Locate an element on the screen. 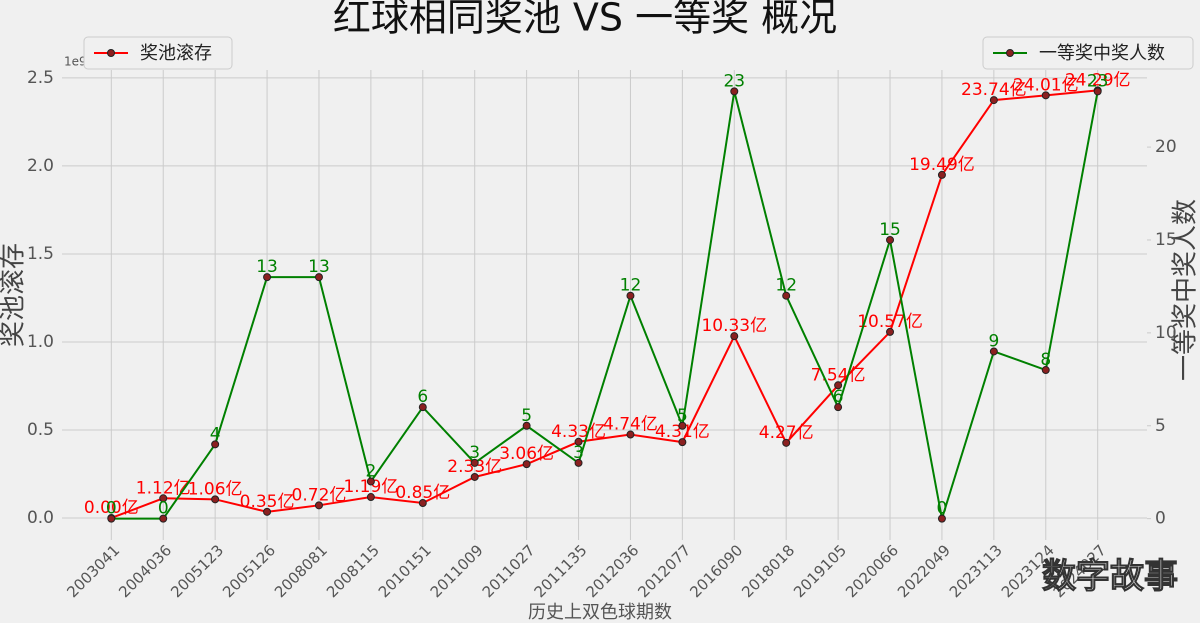  chart-title: 红球相同奖池 VS 一等奖 概况 is located at coordinates (585, 20).